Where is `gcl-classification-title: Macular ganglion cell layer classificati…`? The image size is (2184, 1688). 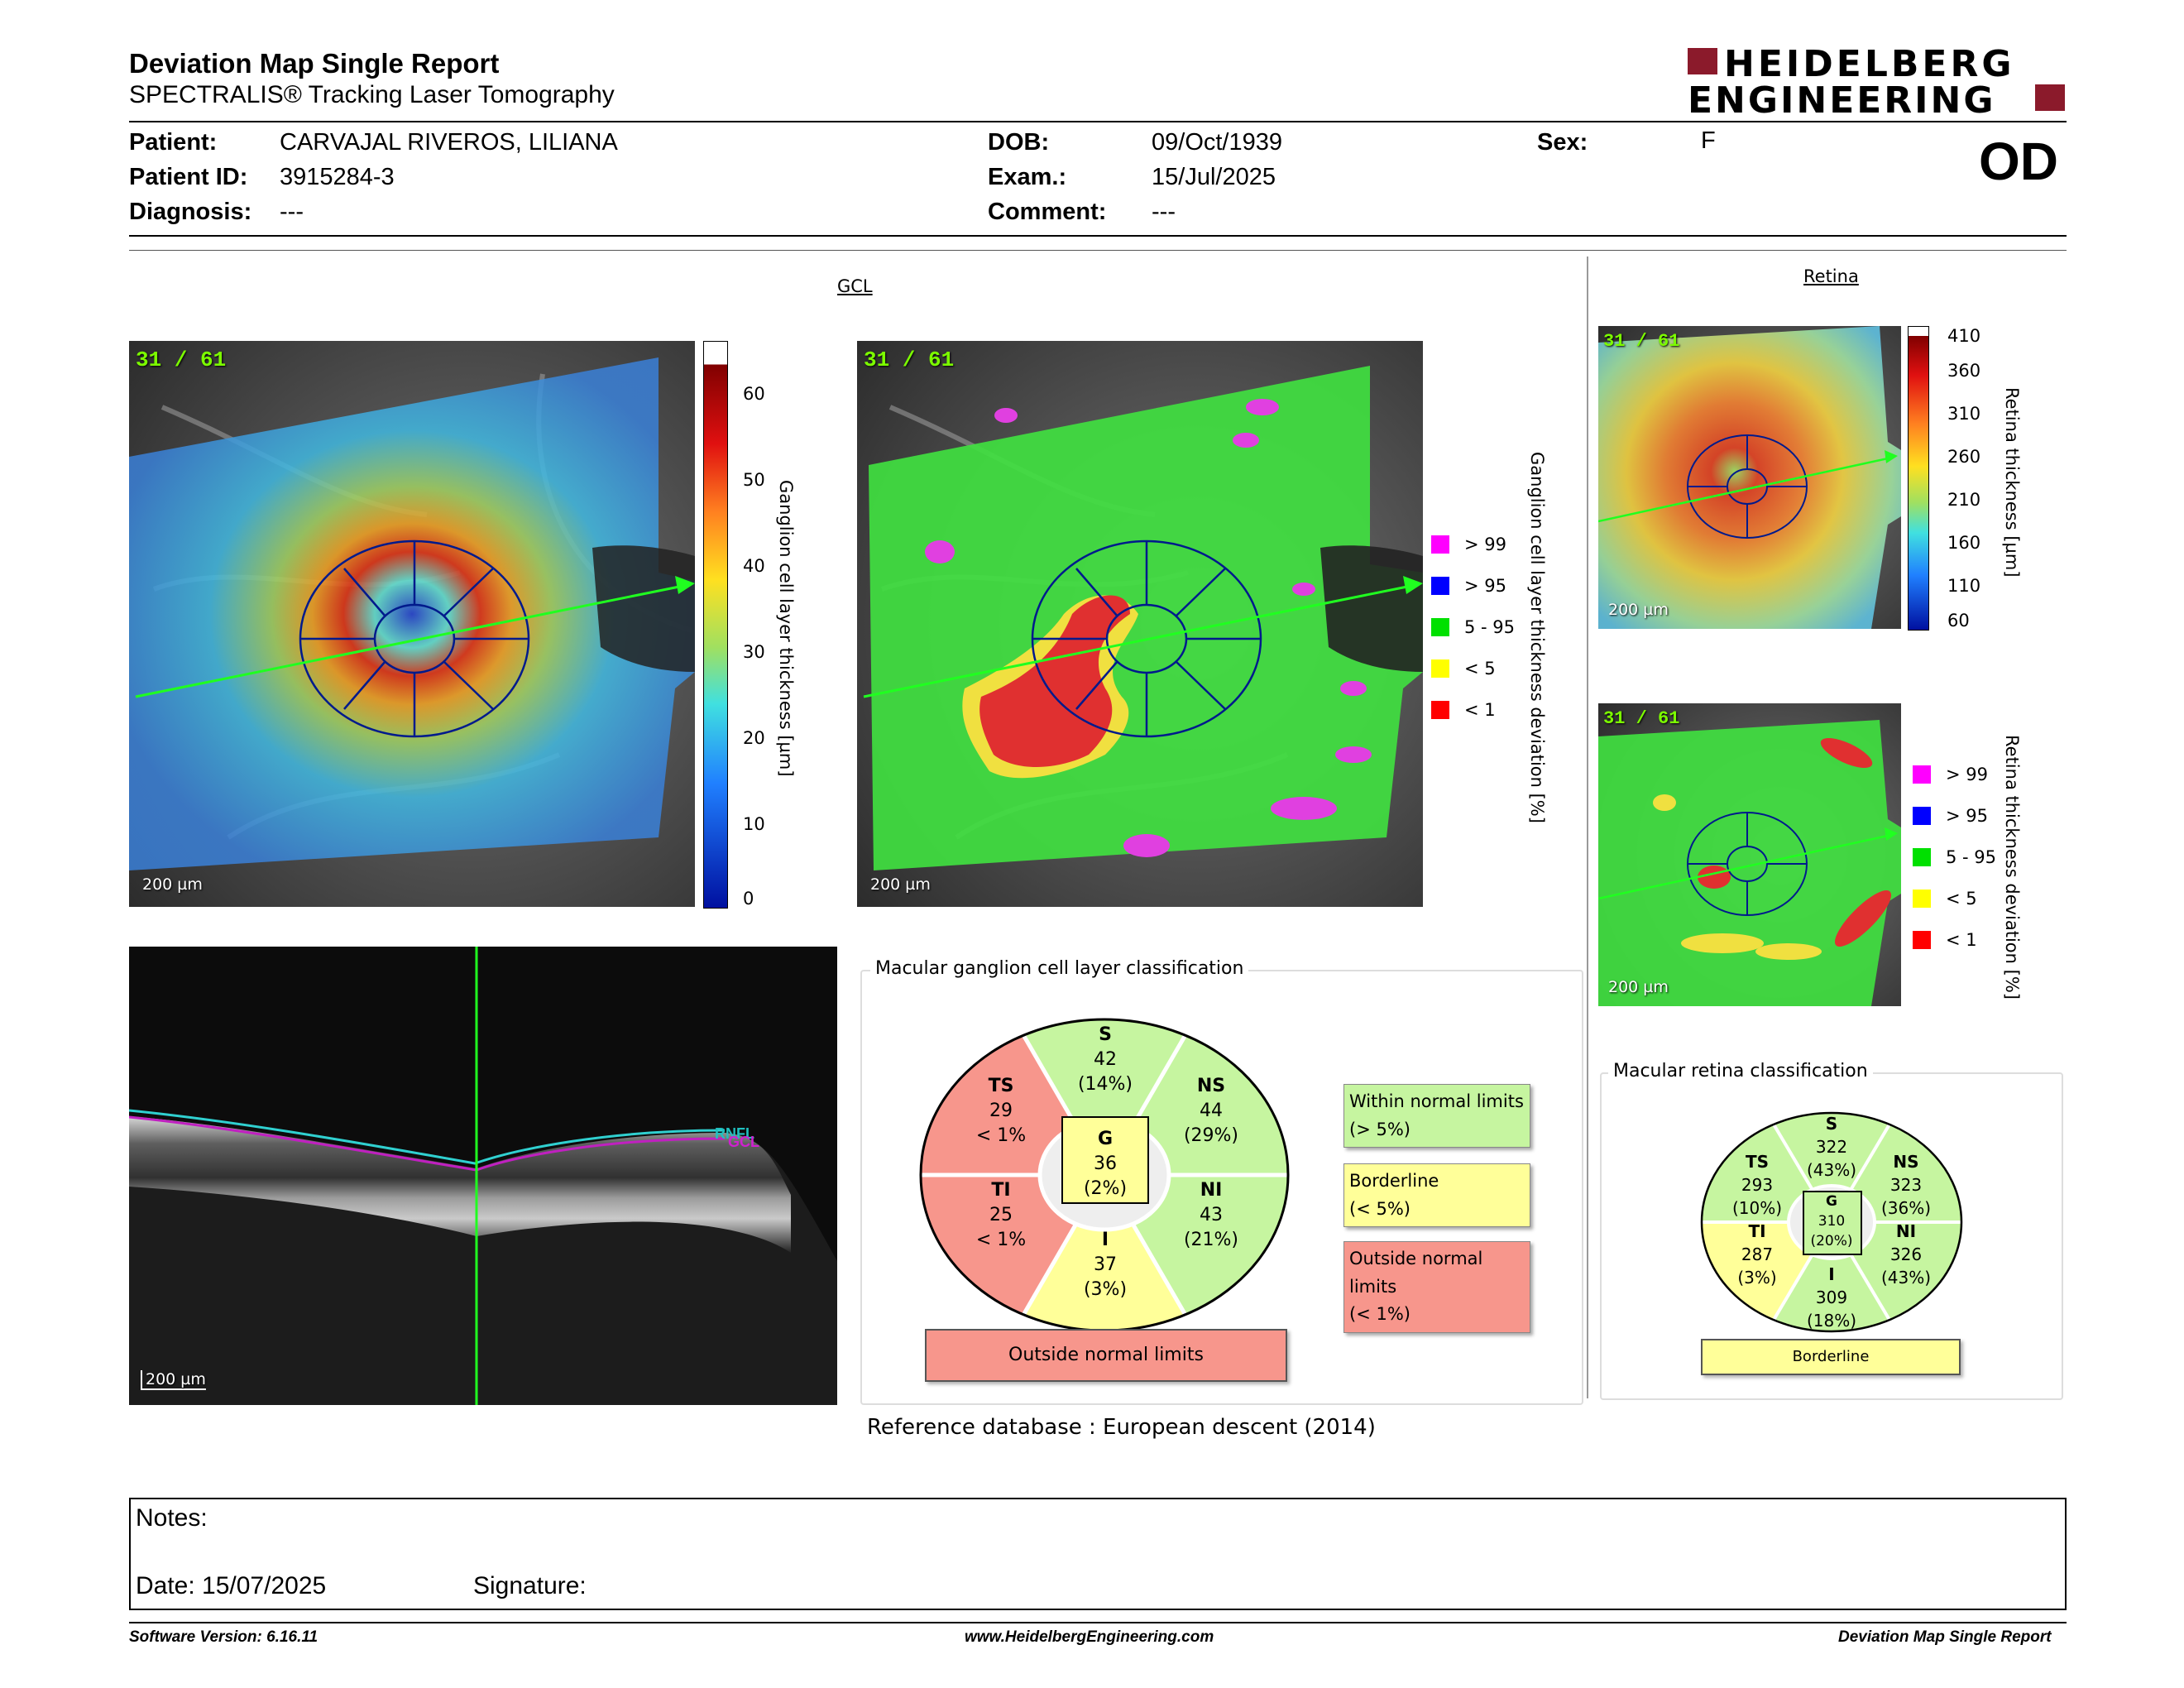 gcl-classification-title: Macular ganglion cell layer classificati… is located at coordinates (1059, 968).